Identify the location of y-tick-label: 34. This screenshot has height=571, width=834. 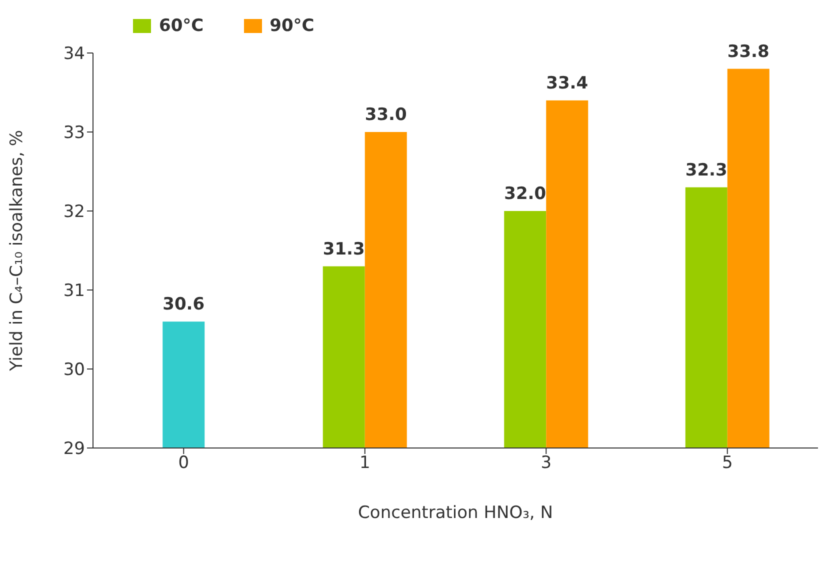
(74, 54).